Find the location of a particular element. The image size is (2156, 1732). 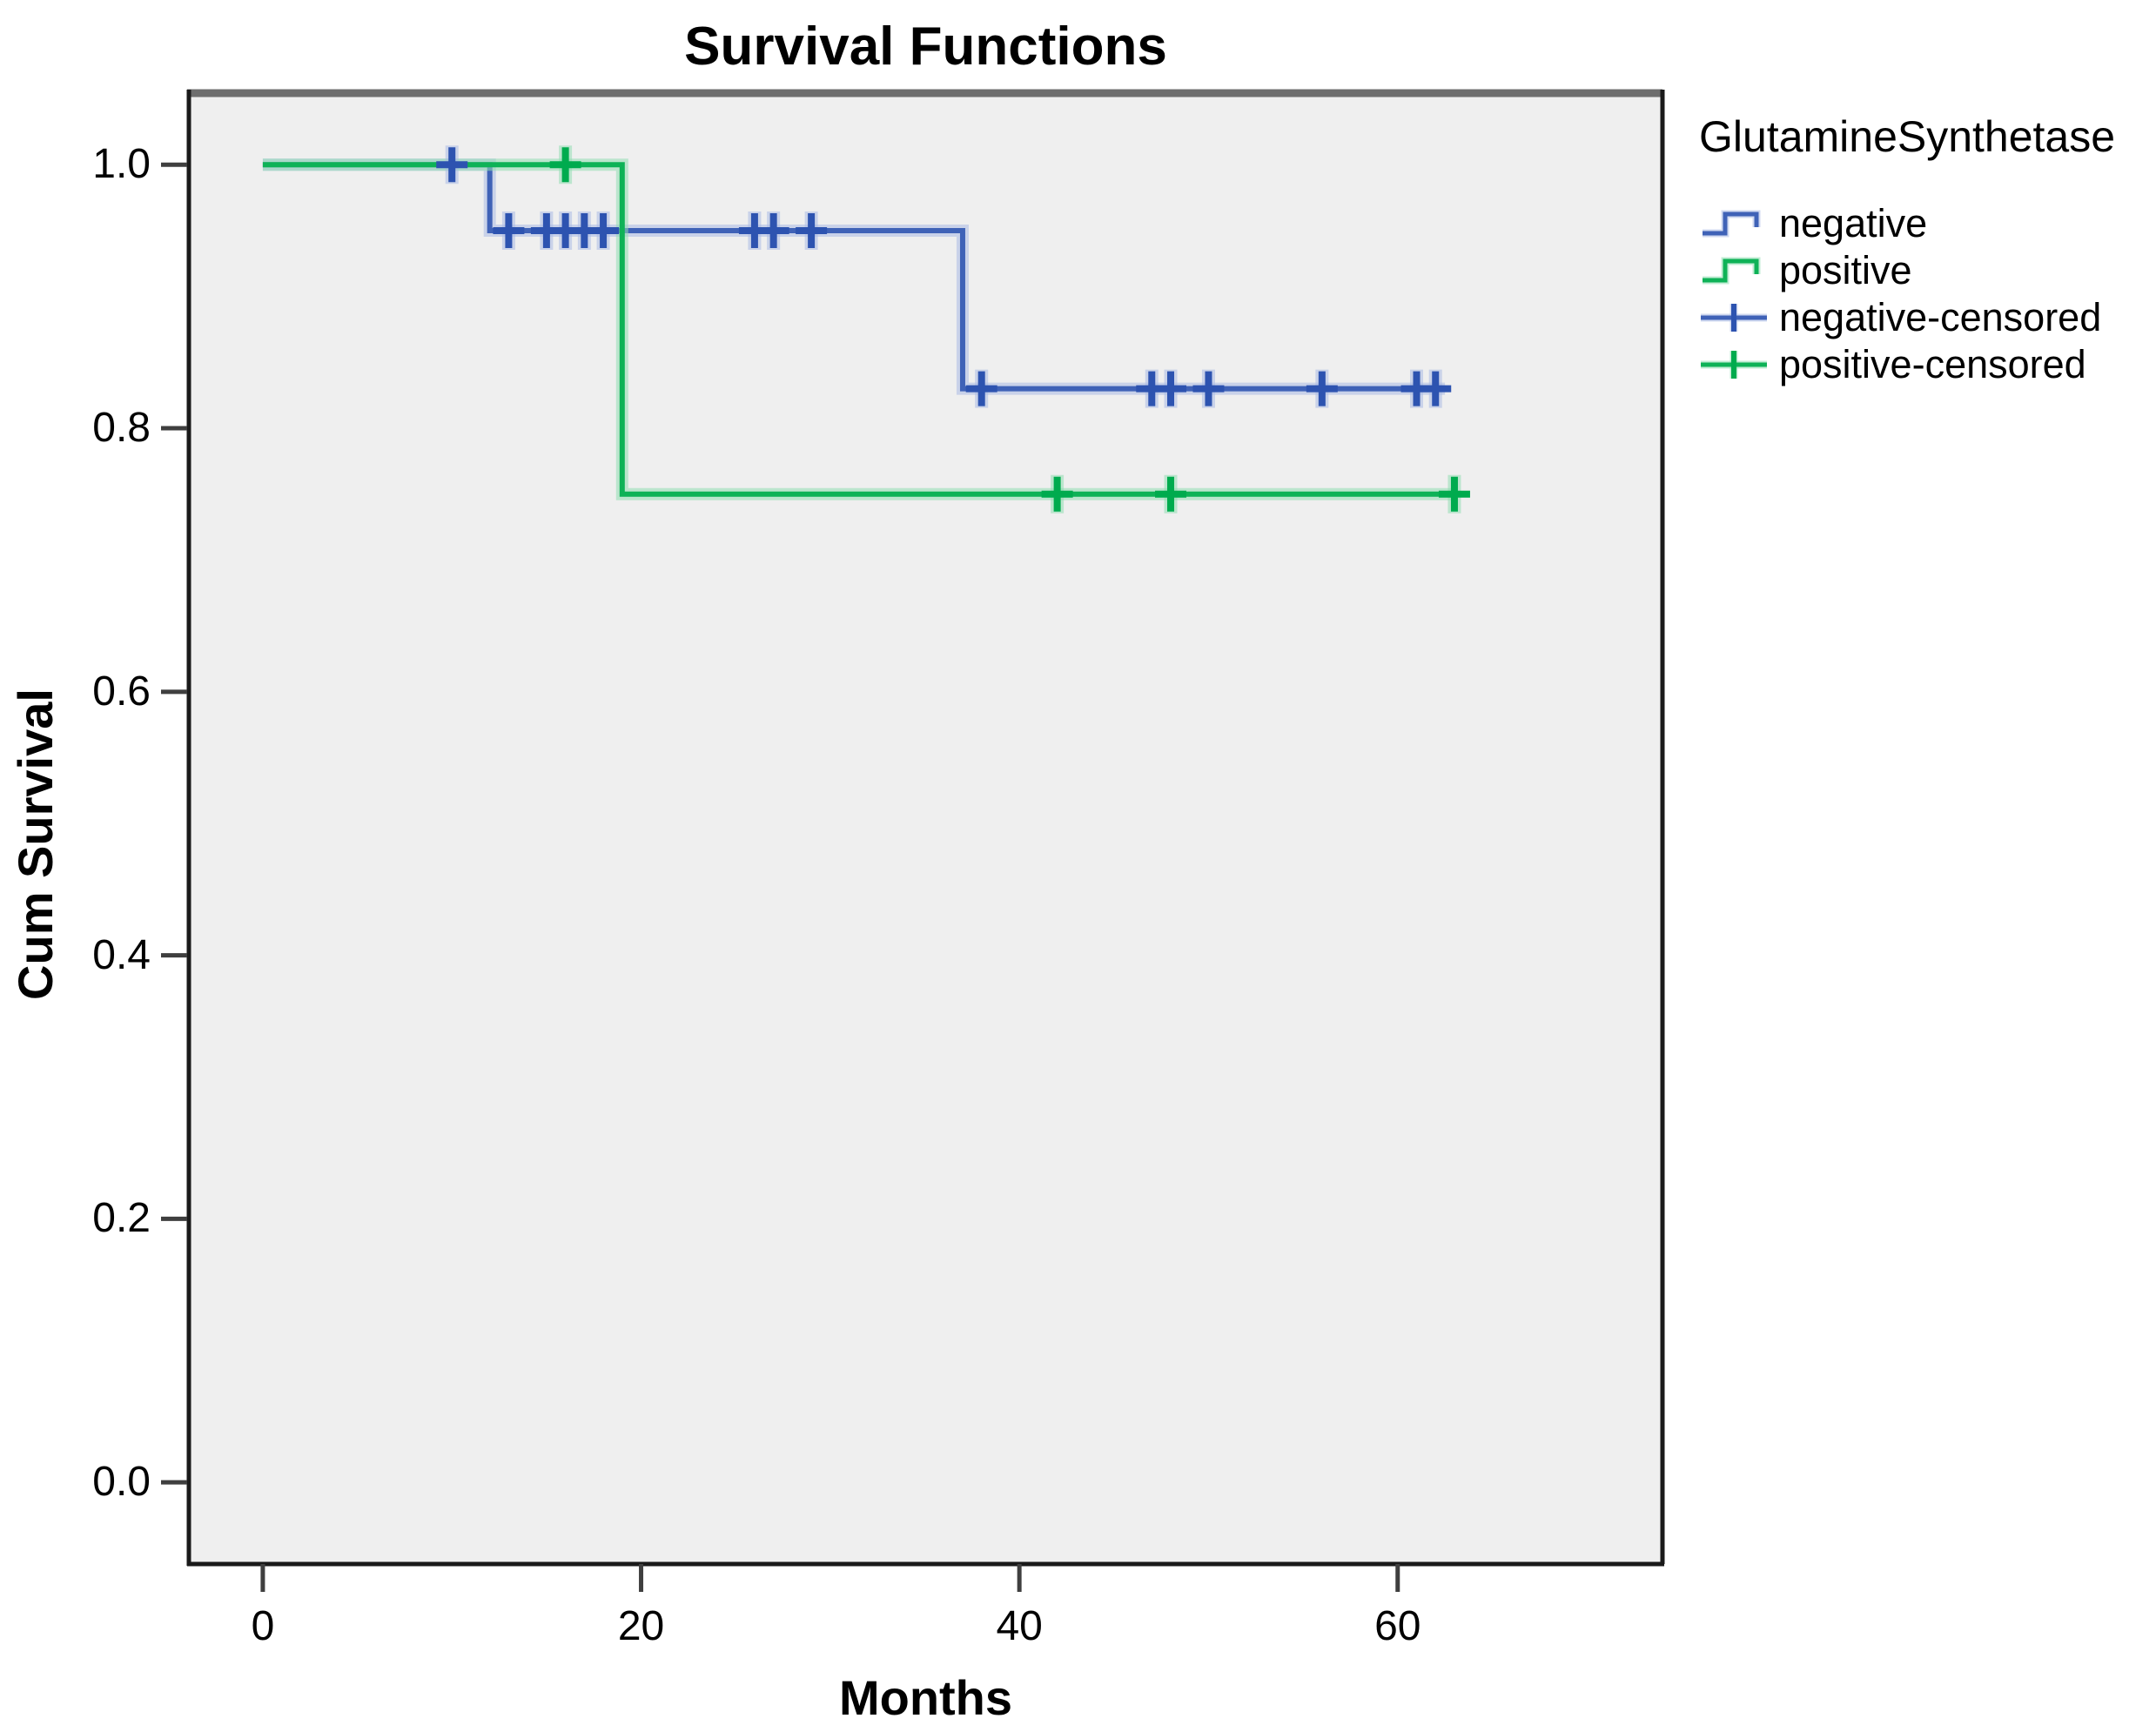

y-tick-label: 0.6 is located at coordinates (121, 692).